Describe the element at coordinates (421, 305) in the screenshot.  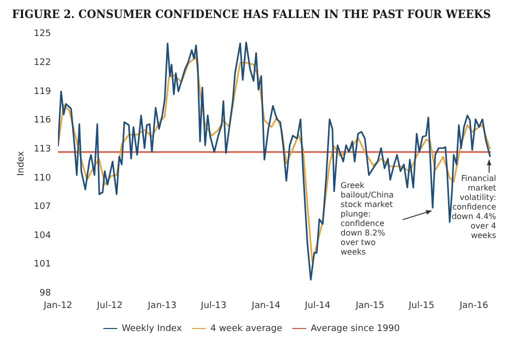
I see `x-tick-label: Jul-15` at that location.